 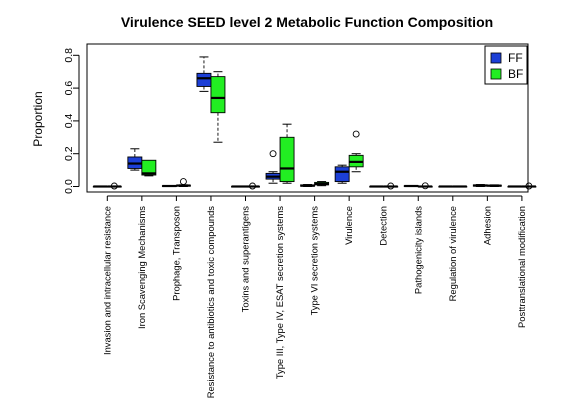 What do you see at coordinates (496, 74) in the screenshot?
I see `legend-swatch-bf` at bounding box center [496, 74].